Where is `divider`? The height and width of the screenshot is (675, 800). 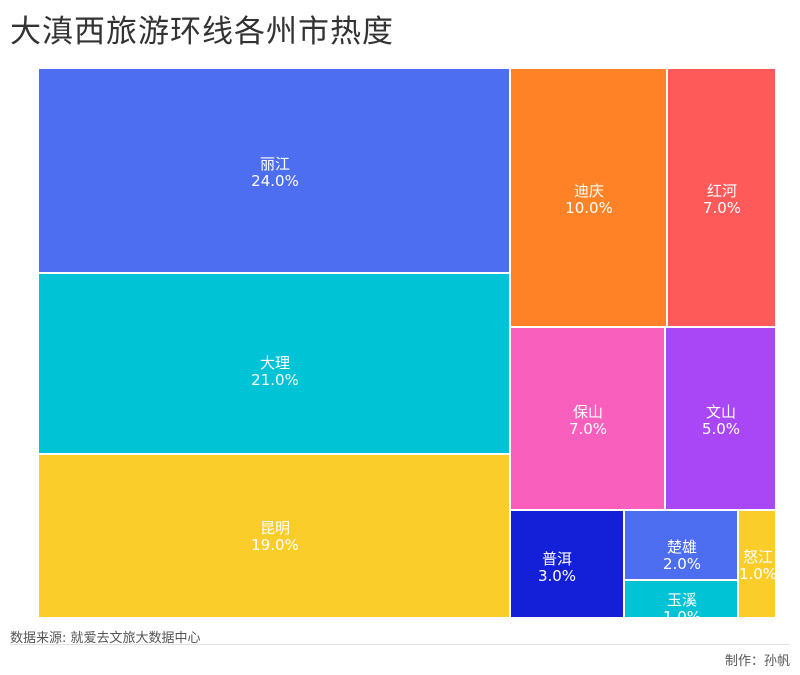 divider is located at coordinates (400, 644).